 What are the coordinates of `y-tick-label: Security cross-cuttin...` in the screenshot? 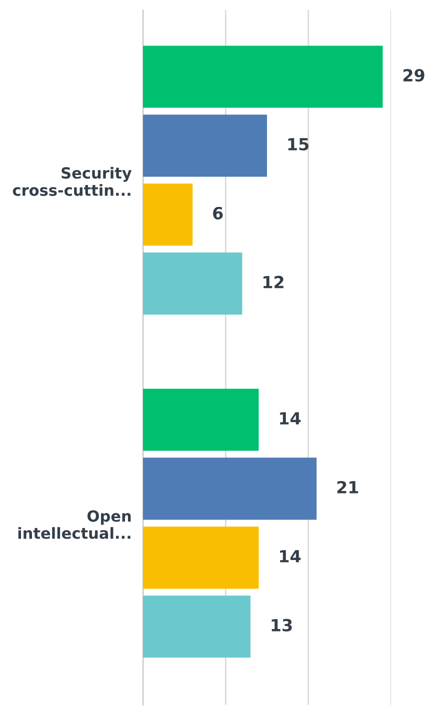 It's located at (72, 181).